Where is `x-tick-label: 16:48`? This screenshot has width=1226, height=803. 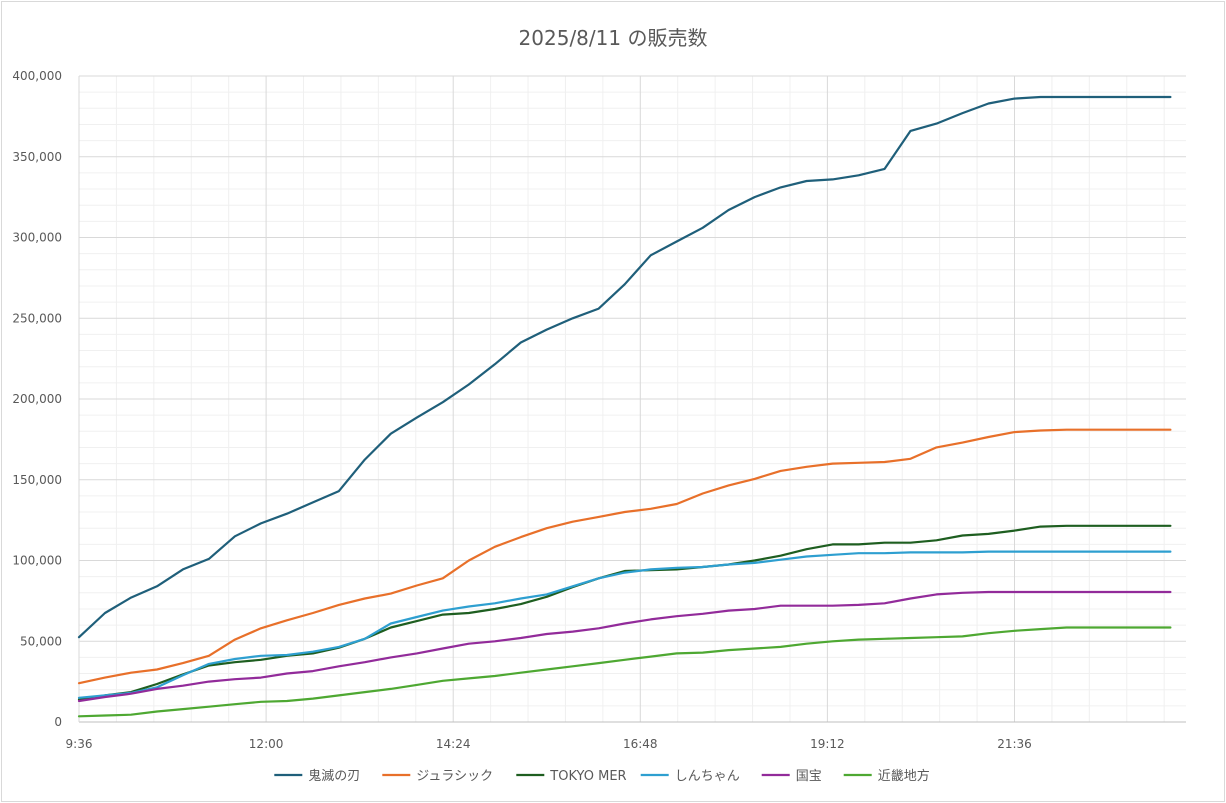
x-tick-label: 16:48 is located at coordinates (640, 744).